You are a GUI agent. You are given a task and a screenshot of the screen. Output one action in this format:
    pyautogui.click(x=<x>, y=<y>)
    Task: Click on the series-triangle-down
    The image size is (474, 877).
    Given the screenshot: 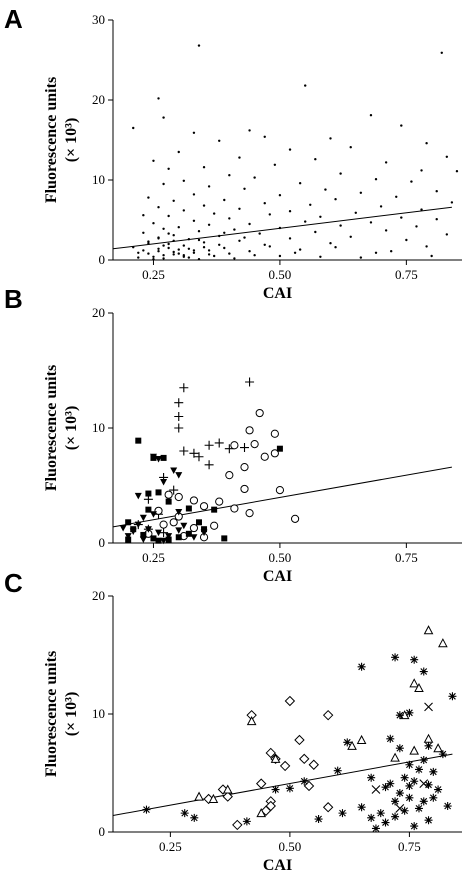 What is the action you would take?
    pyautogui.click(x=163, y=499)
    